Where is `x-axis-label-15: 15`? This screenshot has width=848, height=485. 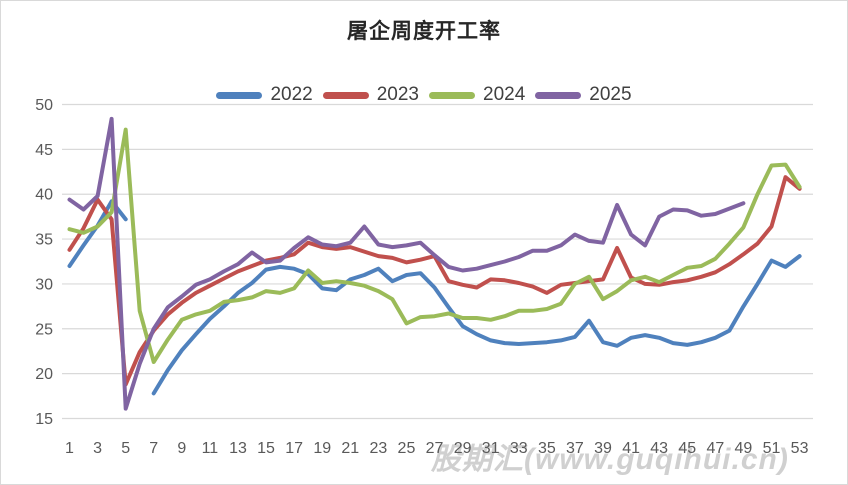 x-axis-label-15: 15 is located at coordinates (266, 448).